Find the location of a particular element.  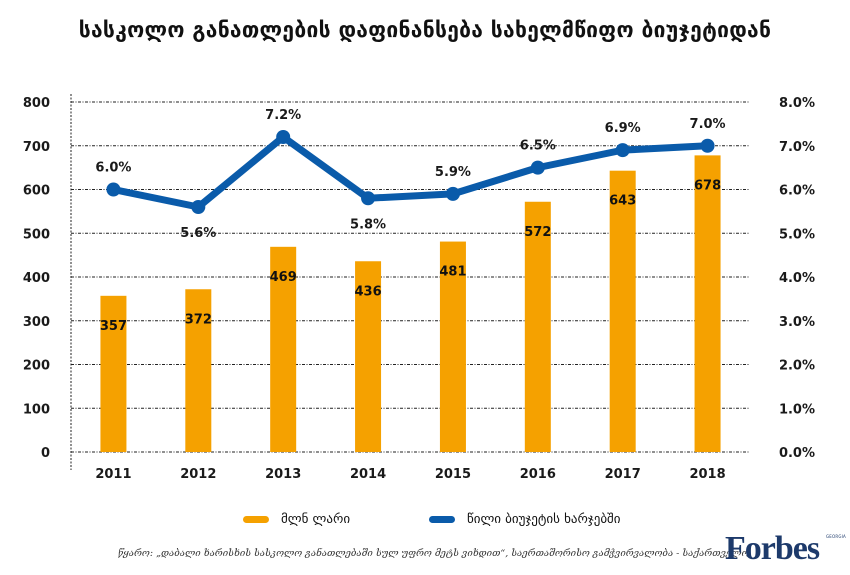

bar-value-label: 481 is located at coordinates (452, 272).